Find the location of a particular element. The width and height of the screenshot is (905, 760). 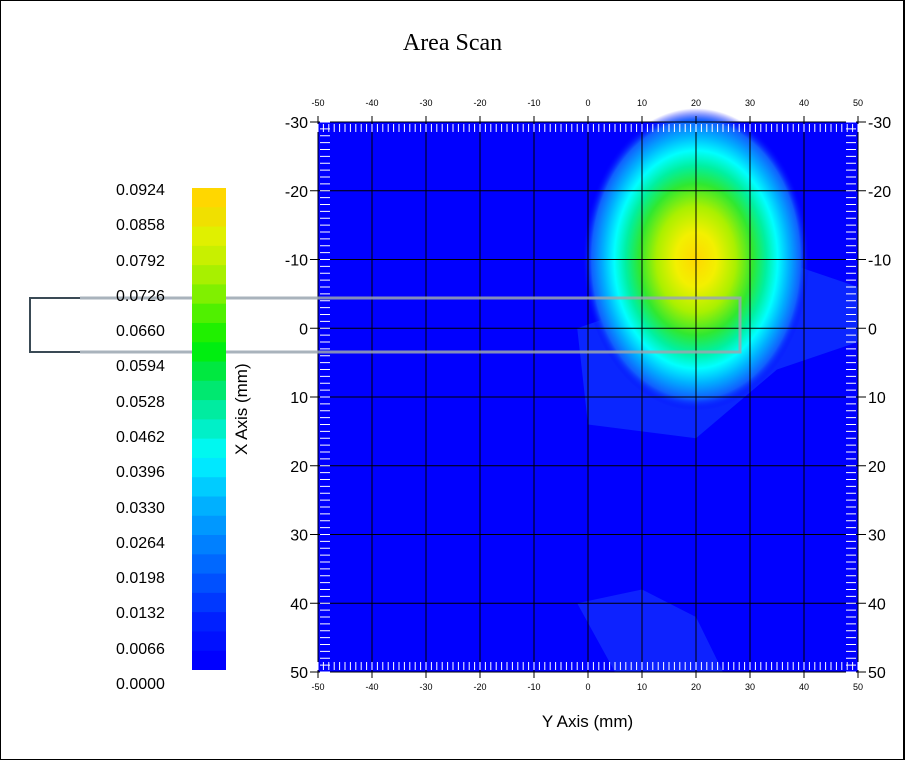

x-tick-label-bottom: -20 is located at coordinates (479, 687).